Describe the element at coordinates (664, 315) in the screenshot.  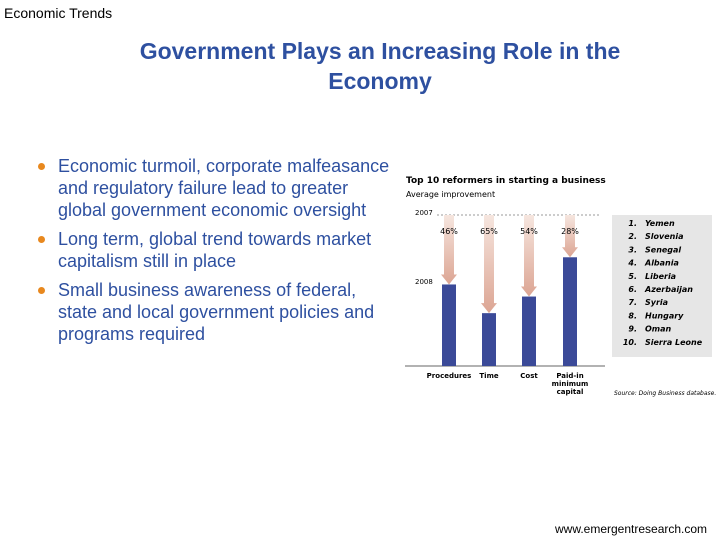
I see `rank-country: Hungary` at that location.